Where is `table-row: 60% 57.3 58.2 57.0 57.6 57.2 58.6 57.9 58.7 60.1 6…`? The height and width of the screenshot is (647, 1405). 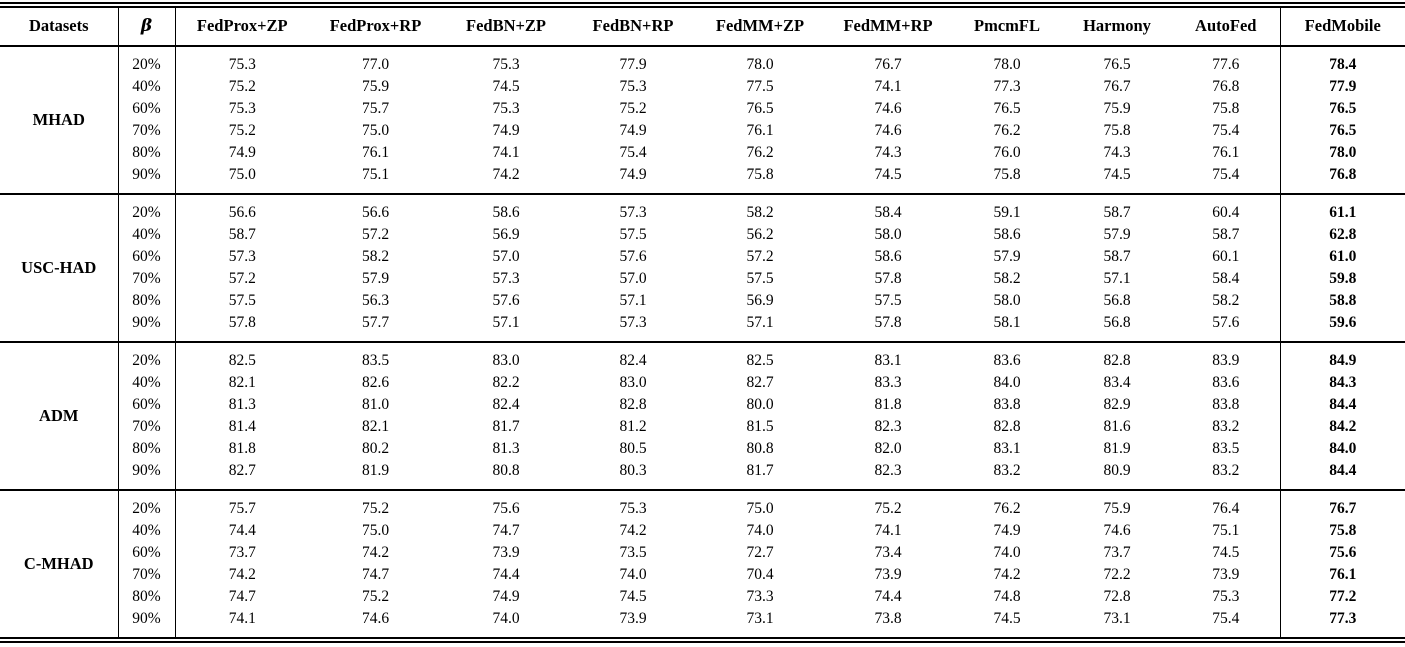 table-row: 60% 57.3 58.2 57.0 57.6 57.2 58.6 57.9 58.7 60.1 6… is located at coordinates (702, 257).